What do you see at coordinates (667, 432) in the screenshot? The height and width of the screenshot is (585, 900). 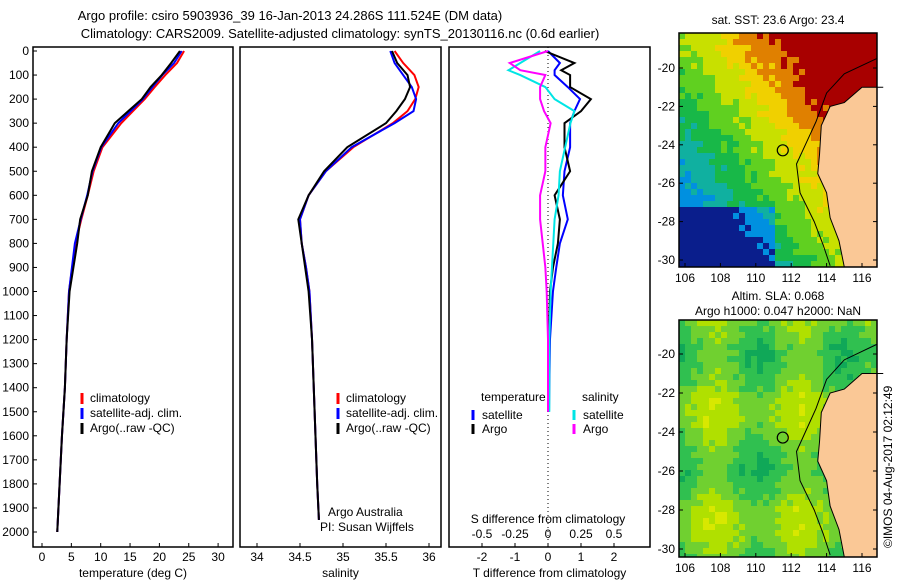 I see `y-tick-label: -24` at bounding box center [667, 432].